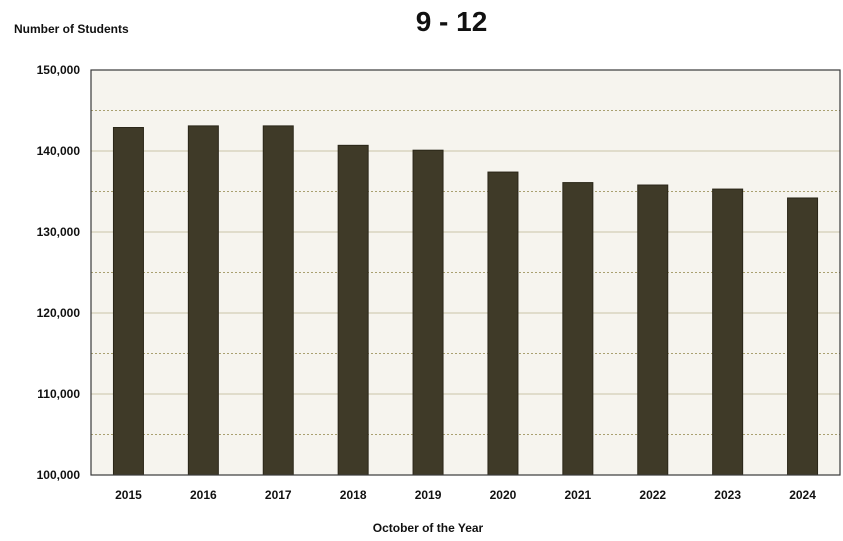 This screenshot has height=541, width=843. Describe the element at coordinates (428, 528) in the screenshot. I see `x-axis-label: October of the Year` at that location.